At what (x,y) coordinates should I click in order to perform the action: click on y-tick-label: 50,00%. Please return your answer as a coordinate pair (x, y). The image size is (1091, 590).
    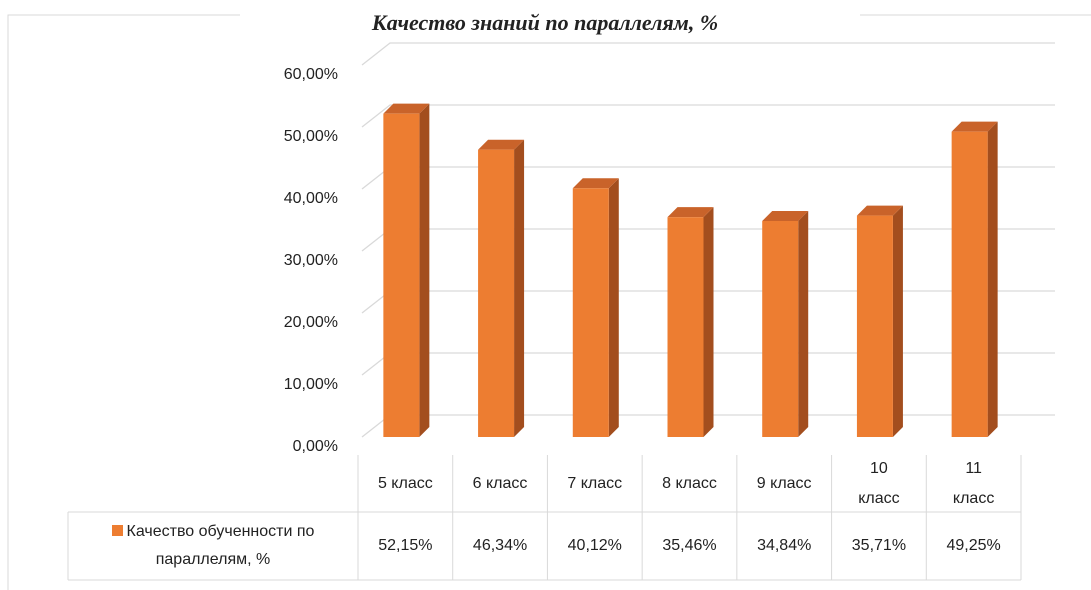
    Looking at the image, I should click on (311, 136).